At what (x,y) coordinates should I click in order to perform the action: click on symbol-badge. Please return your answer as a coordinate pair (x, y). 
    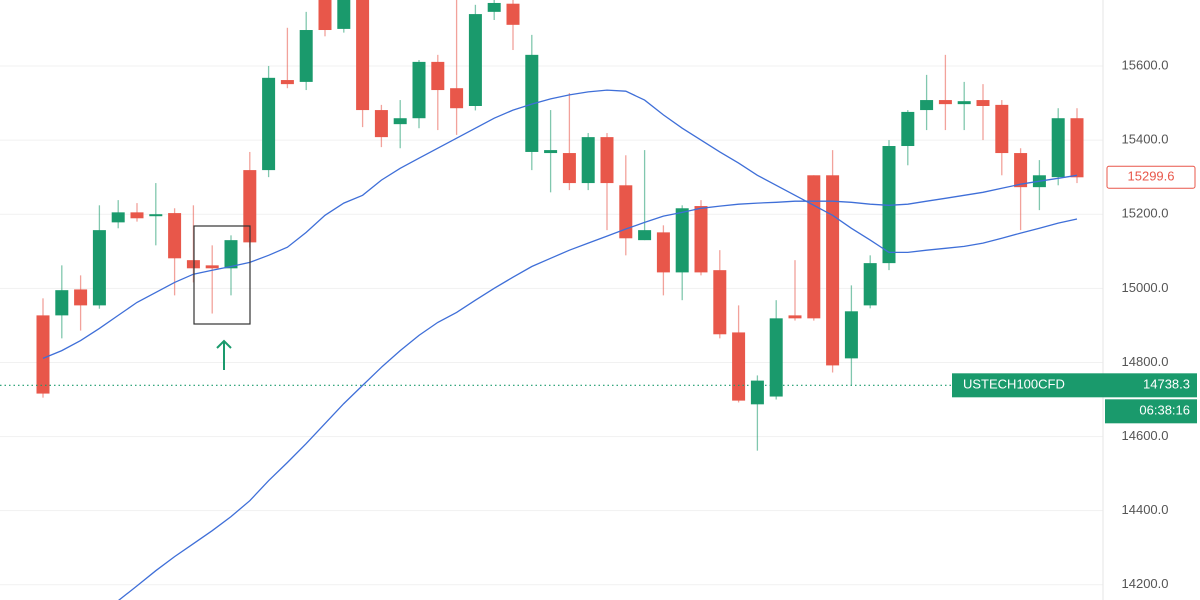
    Looking at the image, I should click on (1074, 385).